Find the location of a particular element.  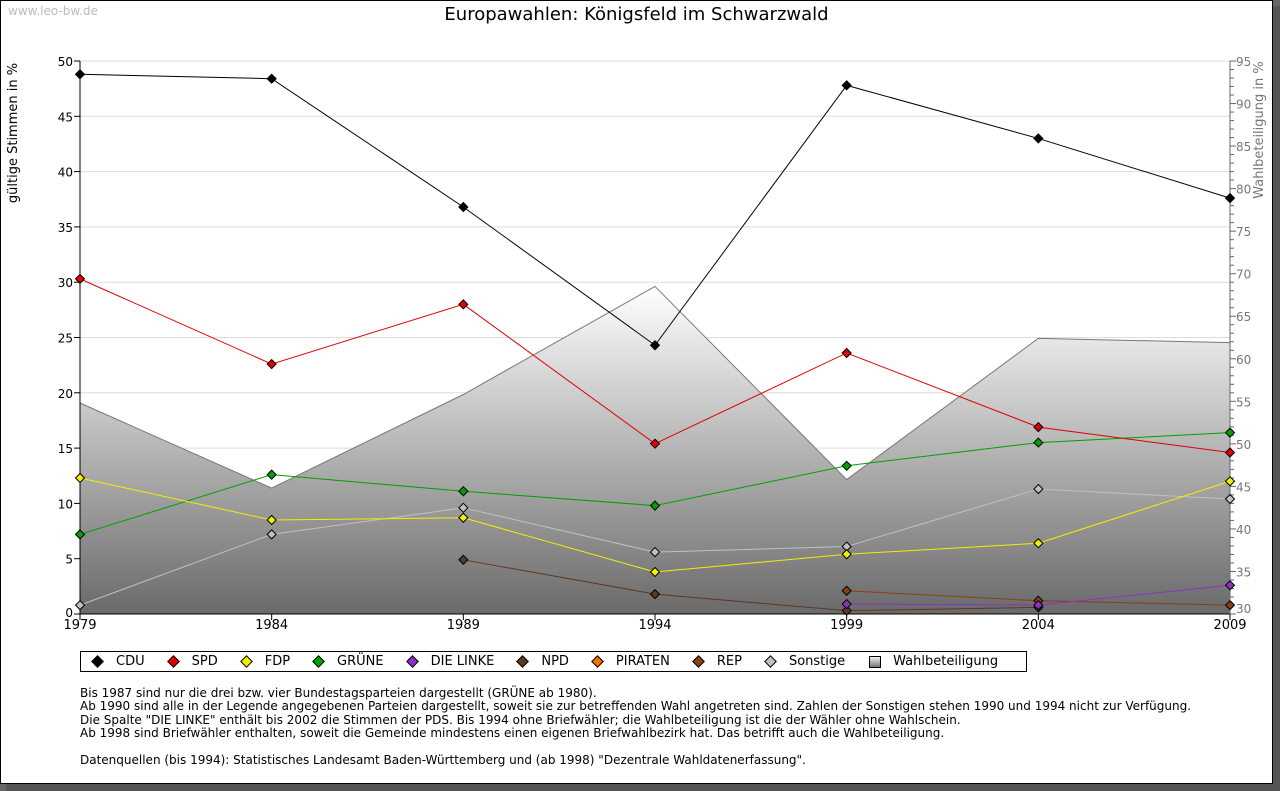

y2-tick-label: 90 is located at coordinates (1243, 105).